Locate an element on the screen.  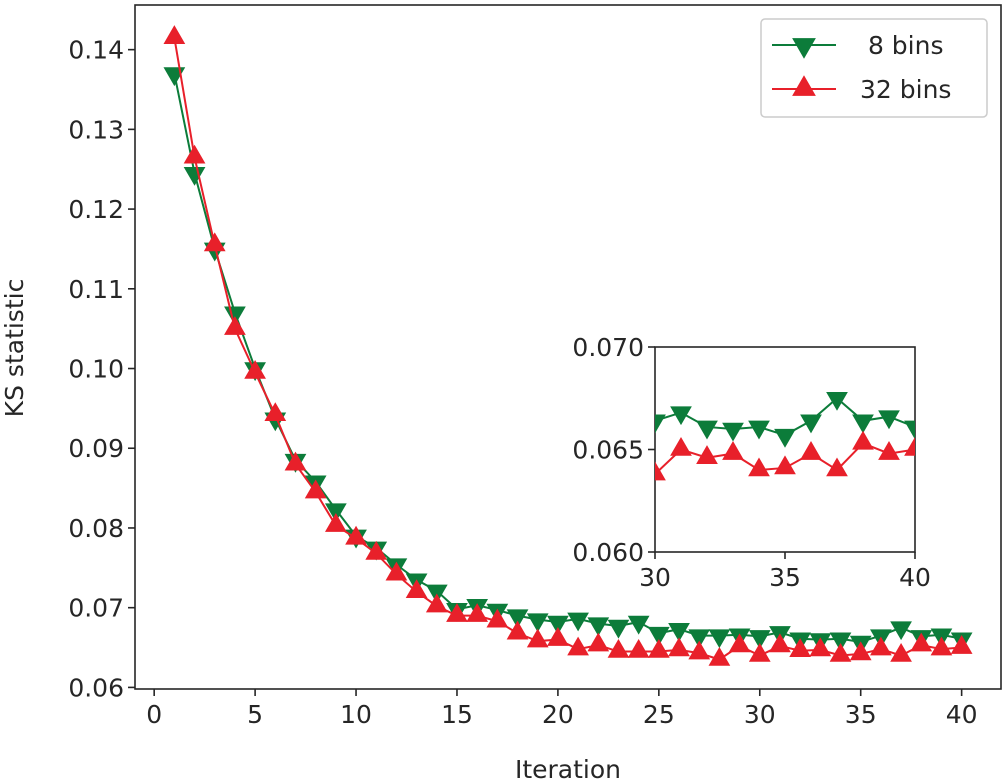
y-tick-label: 0.10 is located at coordinates (96, 369).